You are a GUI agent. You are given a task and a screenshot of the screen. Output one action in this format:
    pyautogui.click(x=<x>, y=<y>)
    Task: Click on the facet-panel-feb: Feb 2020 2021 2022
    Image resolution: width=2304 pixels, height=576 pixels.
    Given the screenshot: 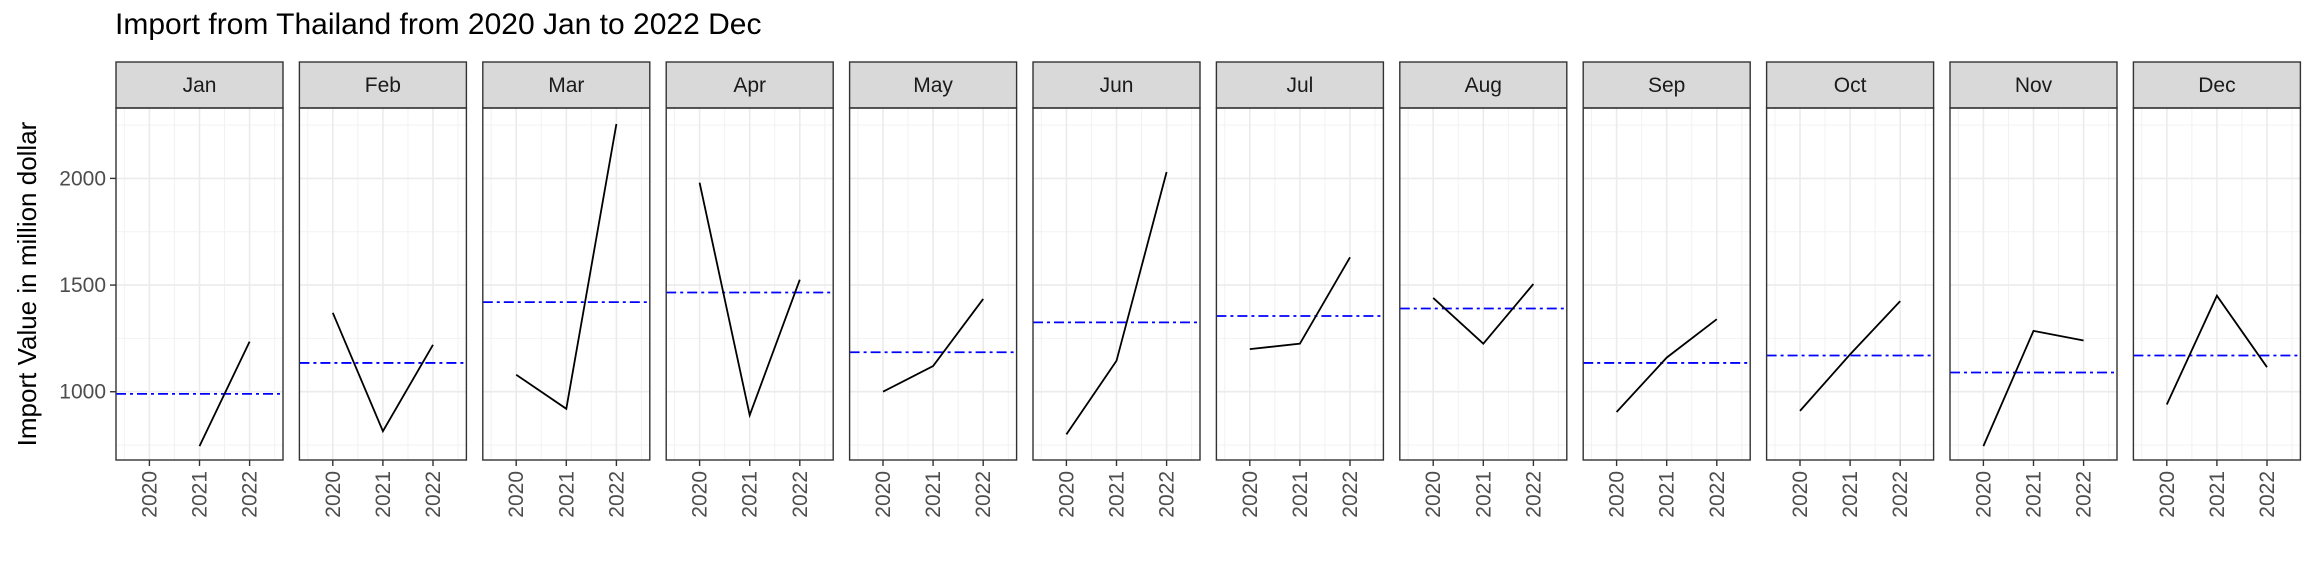 What is the action you would take?
    pyautogui.click(x=383, y=289)
    